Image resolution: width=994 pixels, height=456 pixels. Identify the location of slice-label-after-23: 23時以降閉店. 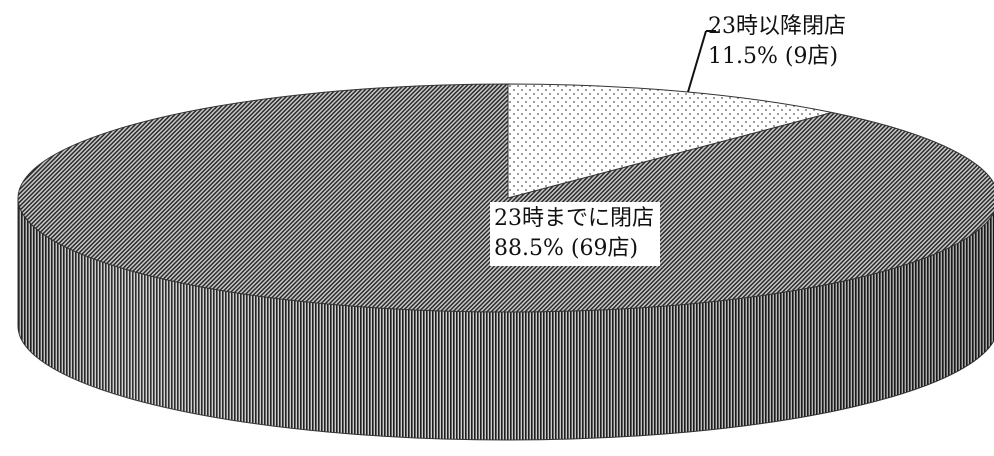
(777, 26).